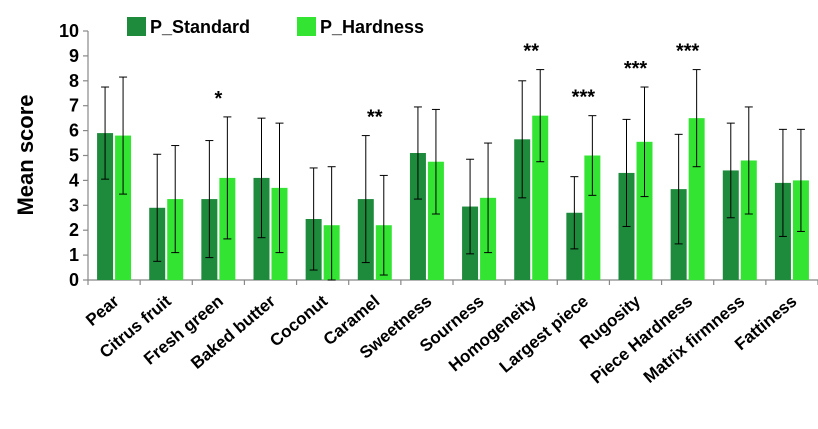  I want to click on legend: P_Standard P_Hardness, so click(275, 27).